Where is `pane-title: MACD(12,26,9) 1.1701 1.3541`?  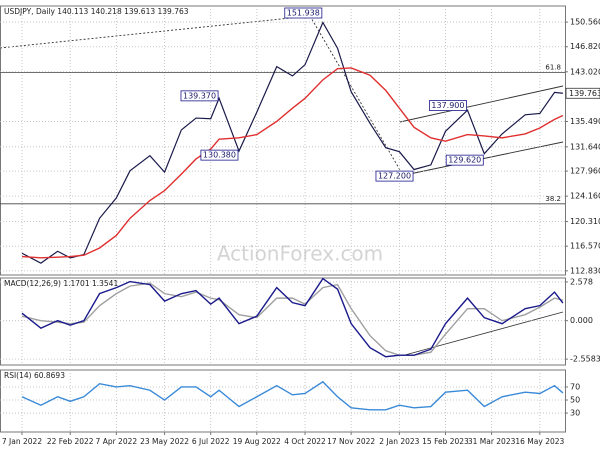 pane-title: MACD(12,26,9) 1.1701 1.3541 is located at coordinates (61, 283).